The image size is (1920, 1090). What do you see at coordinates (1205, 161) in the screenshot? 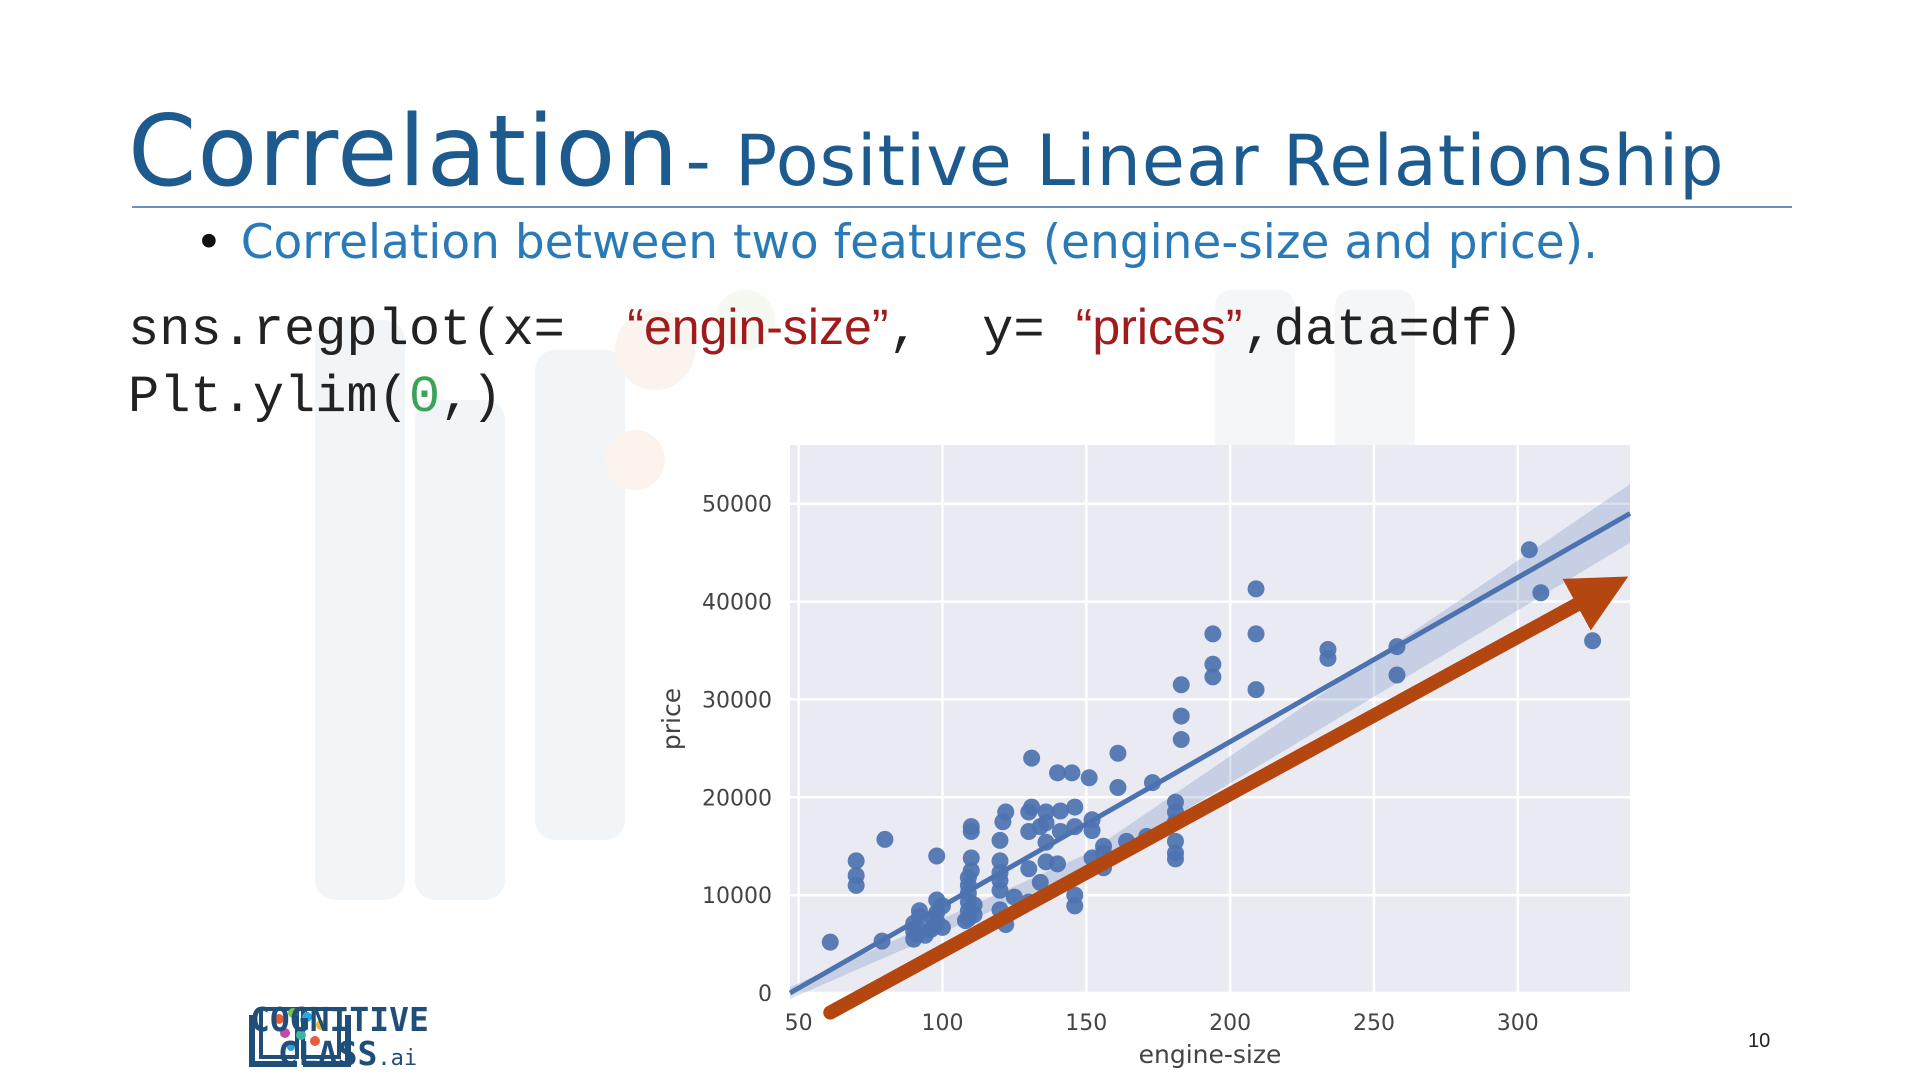
I see `title-subtitle: - Positive Linear Relationship` at bounding box center [1205, 161].